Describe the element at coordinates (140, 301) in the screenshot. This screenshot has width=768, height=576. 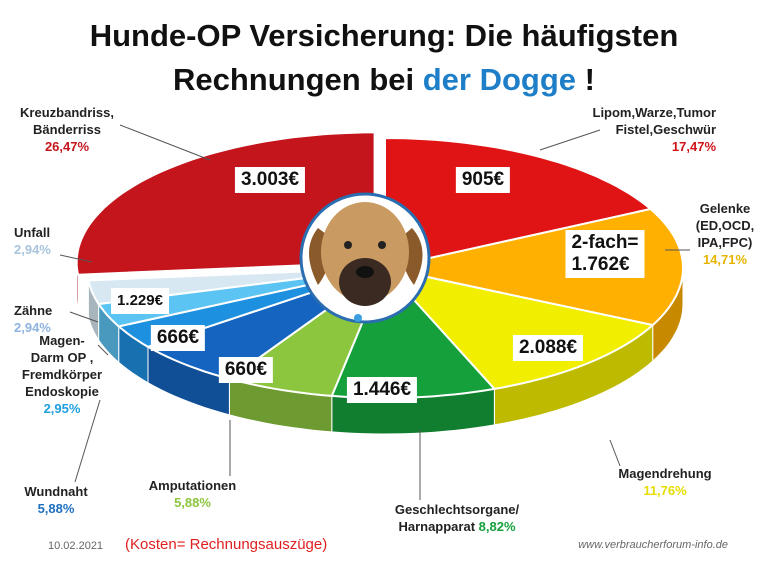
I see `amount-label: 1.229€` at that location.